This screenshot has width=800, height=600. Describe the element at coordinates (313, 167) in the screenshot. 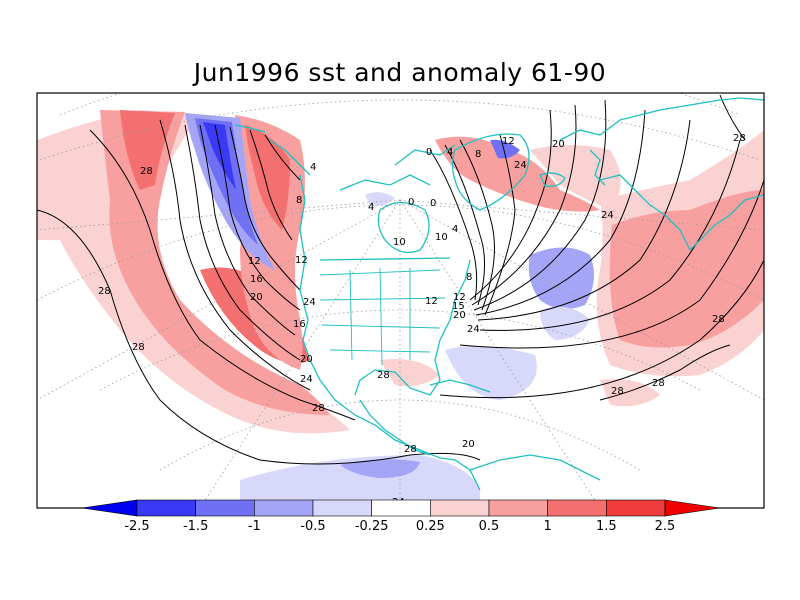

I see `contour-label-4a: 4` at that location.